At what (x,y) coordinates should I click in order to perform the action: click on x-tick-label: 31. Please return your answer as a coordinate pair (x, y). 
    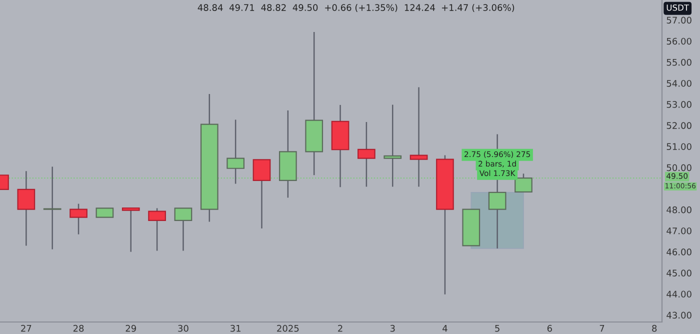
    Looking at the image, I should click on (235, 328).